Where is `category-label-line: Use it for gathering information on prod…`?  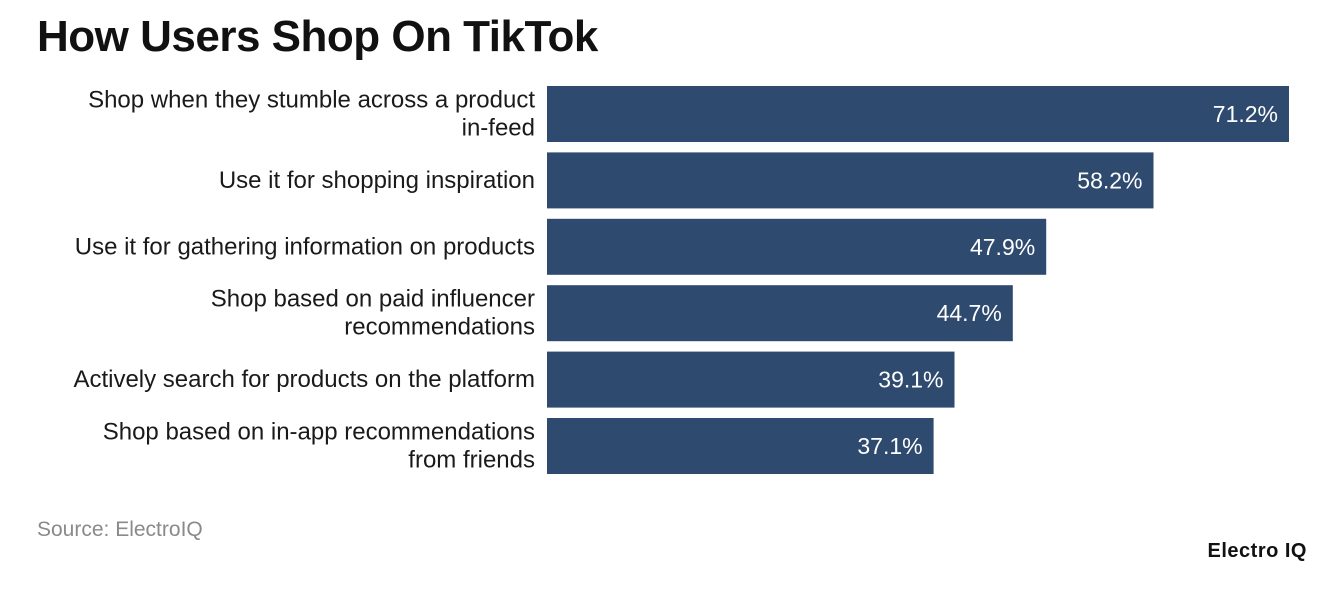 category-label-line: Use it for gathering information on prod… is located at coordinates (305, 246).